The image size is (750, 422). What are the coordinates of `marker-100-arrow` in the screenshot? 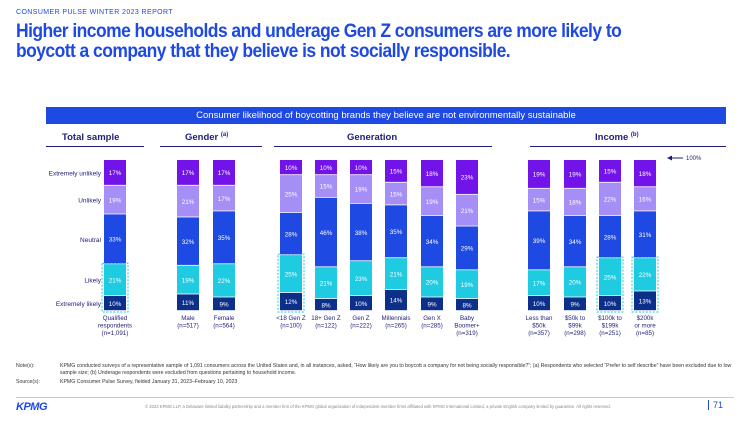 It's located at (669, 158).